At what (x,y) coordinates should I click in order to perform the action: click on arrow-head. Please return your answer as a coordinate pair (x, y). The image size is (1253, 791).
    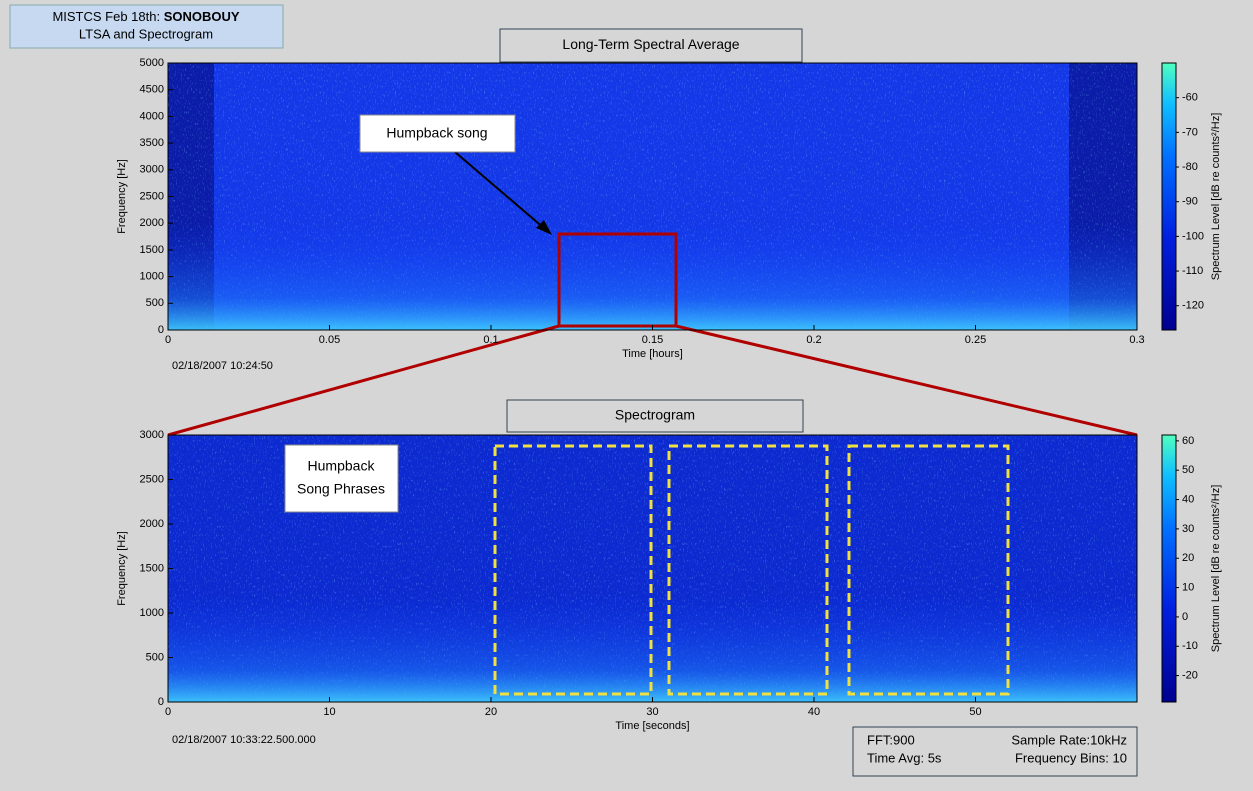
    Looking at the image, I should click on (544, 227).